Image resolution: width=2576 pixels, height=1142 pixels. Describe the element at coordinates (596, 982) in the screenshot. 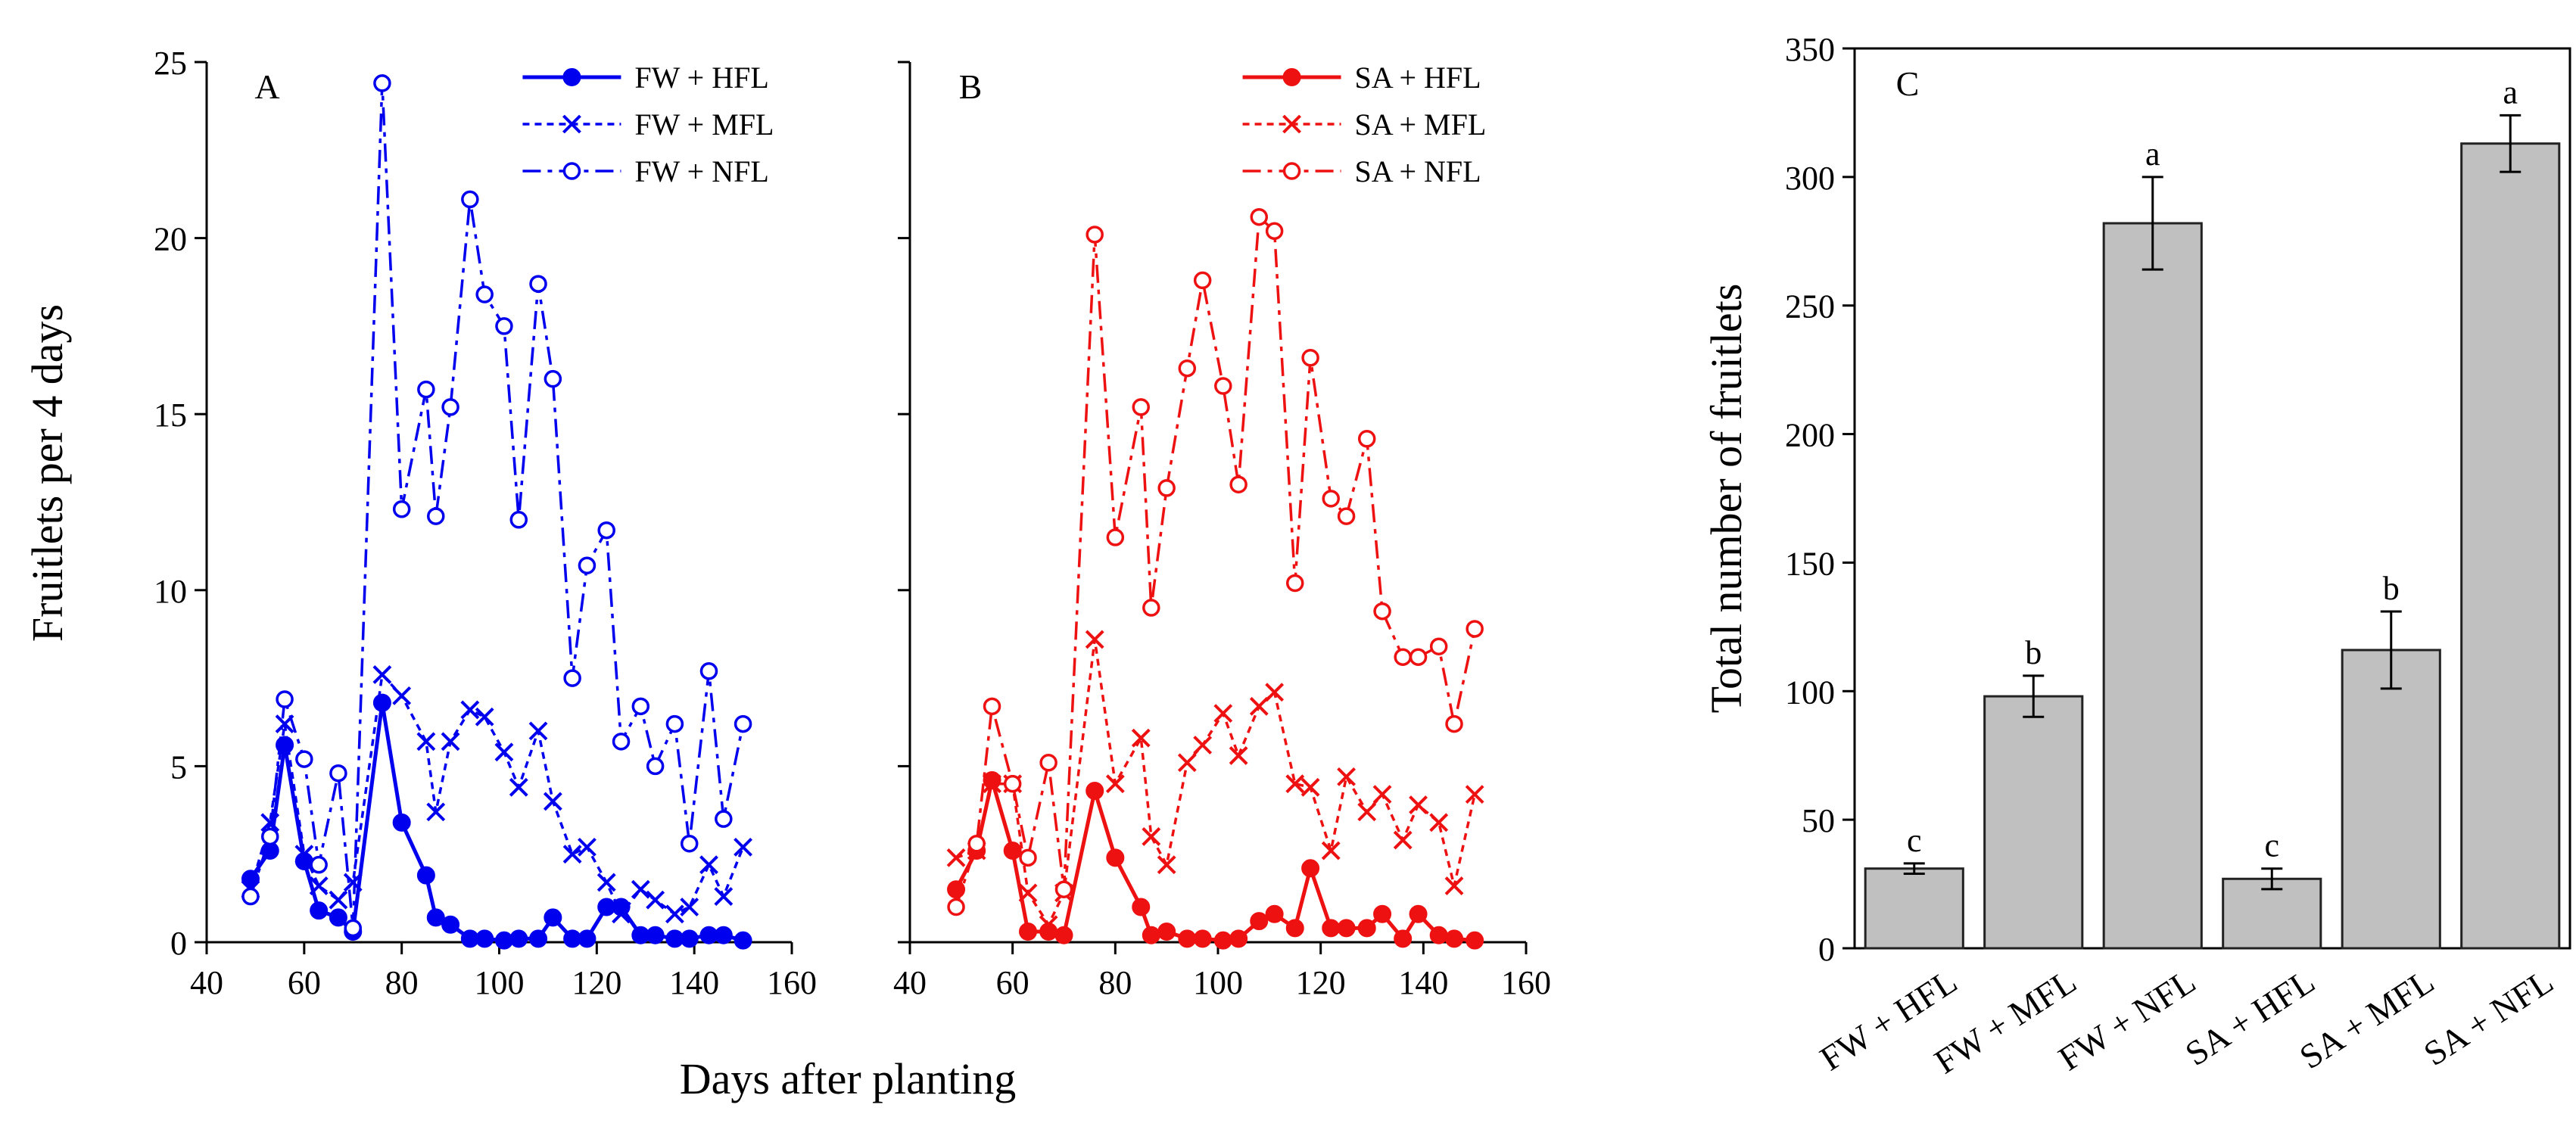

I see `x-tick-label: 120` at that location.